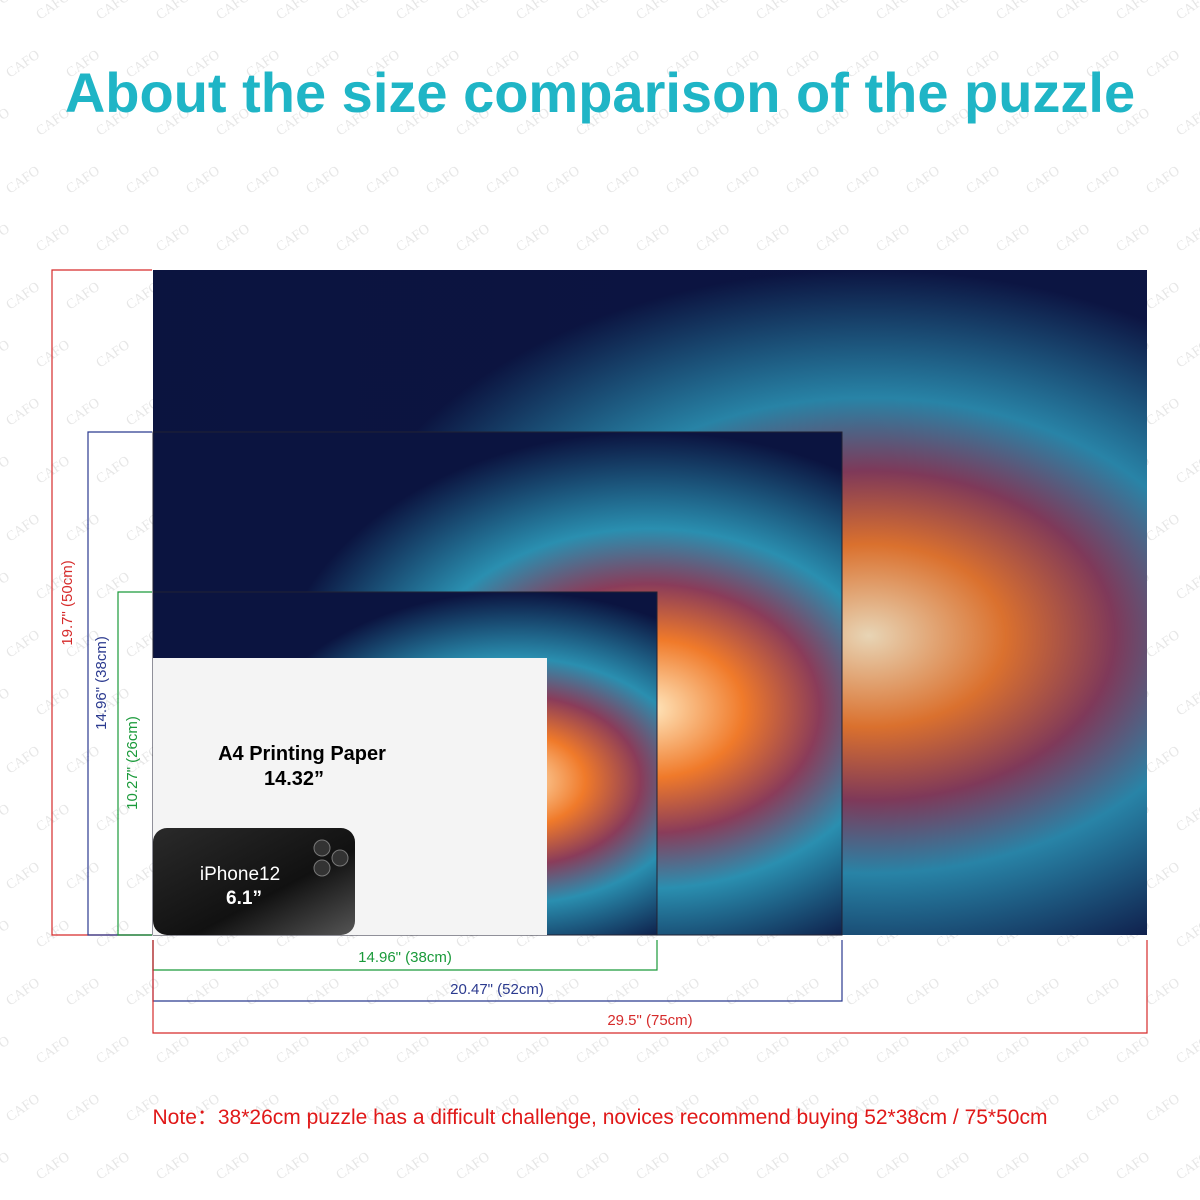 The height and width of the screenshot is (1200, 1200). Describe the element at coordinates (405, 957) in the screenshot. I see `width-label: 14.96" (38cm)` at that location.